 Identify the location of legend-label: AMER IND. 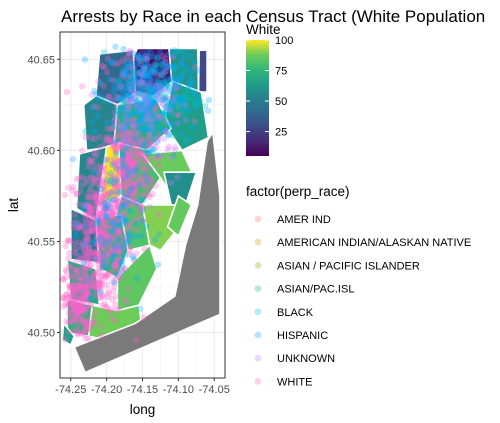
(304, 220).